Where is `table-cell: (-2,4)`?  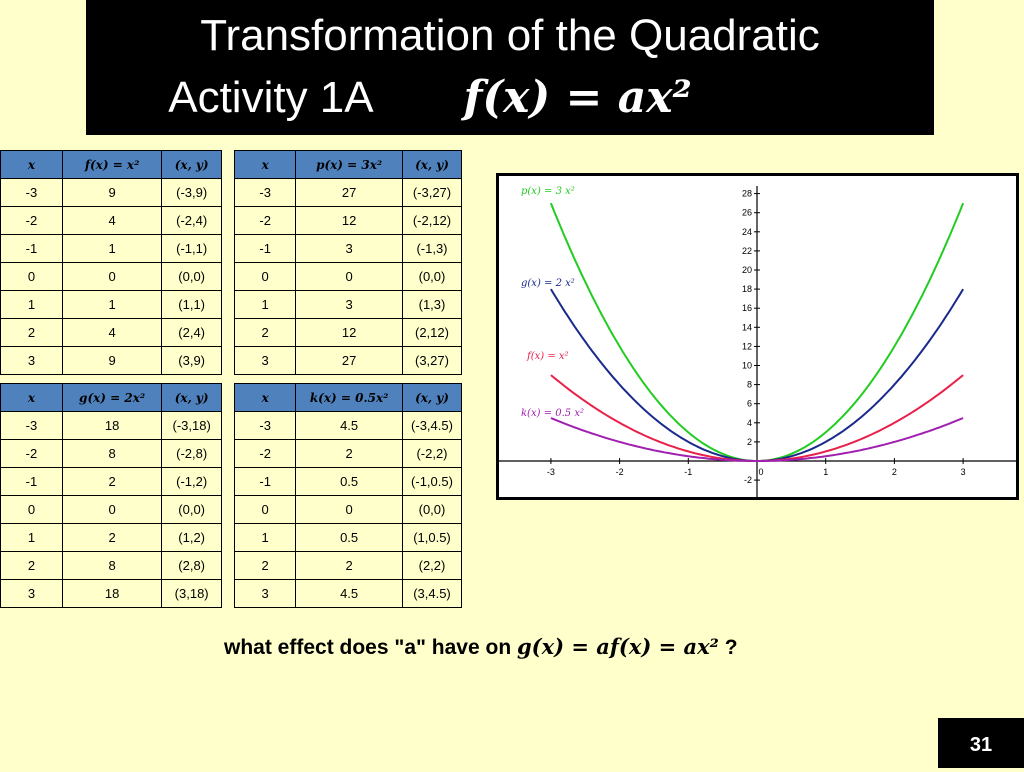
table-cell: (-2,4) is located at coordinates (191, 220).